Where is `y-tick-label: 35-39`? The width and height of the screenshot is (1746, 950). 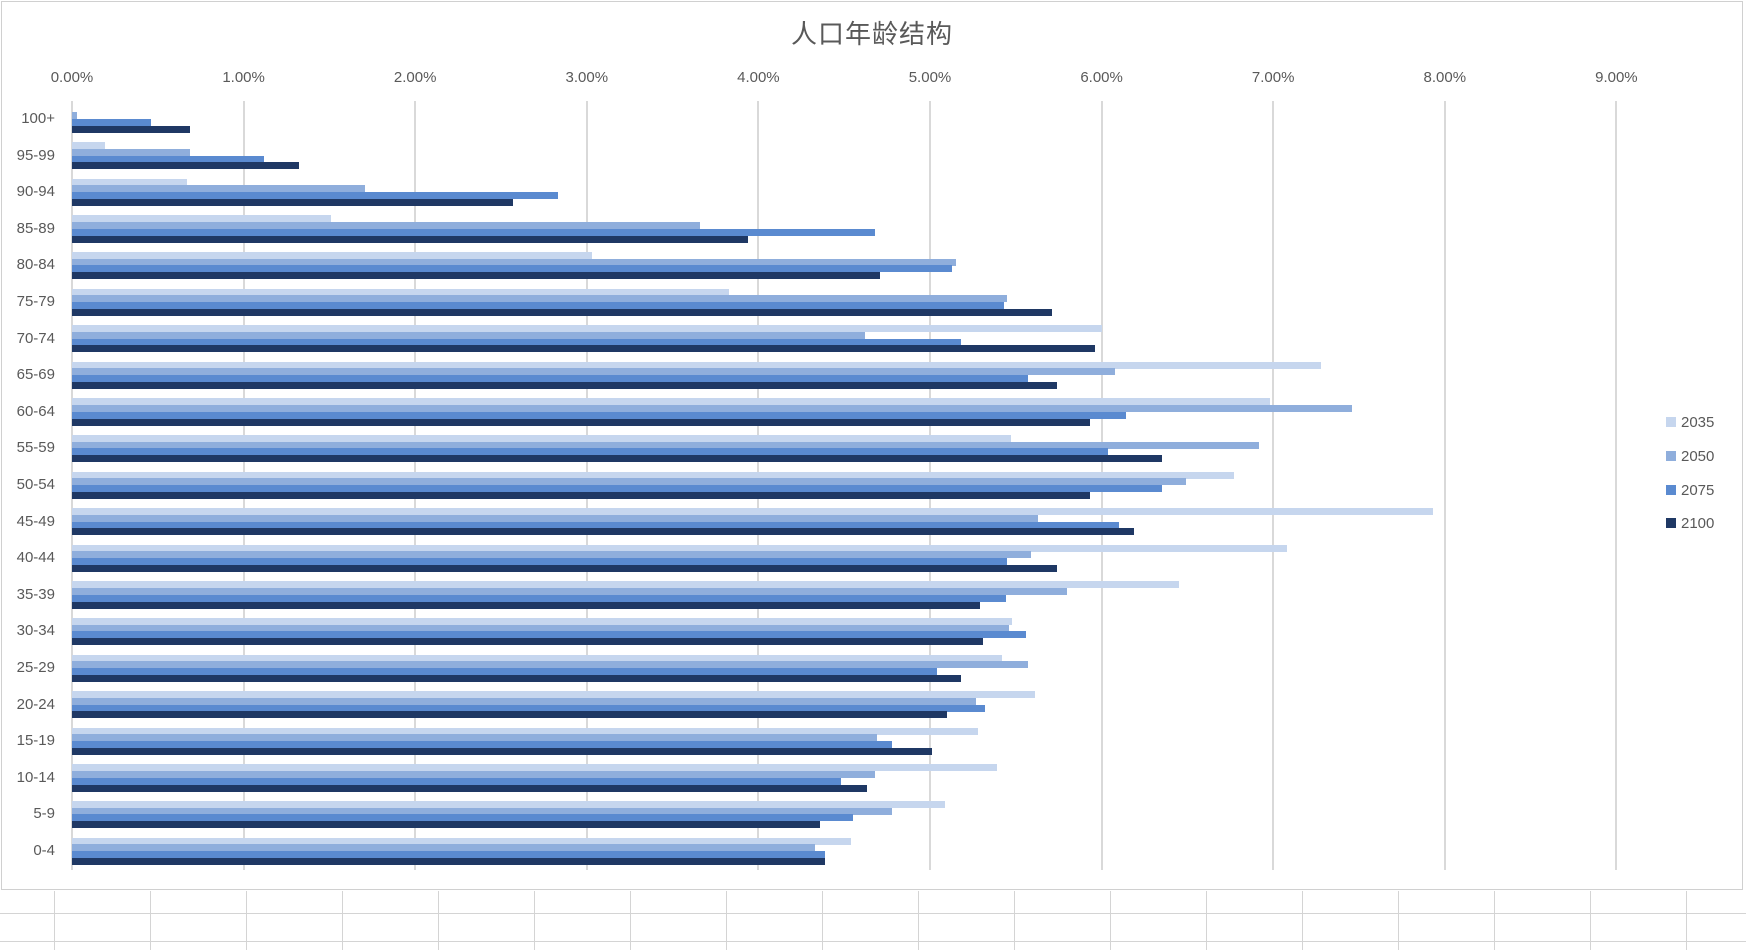
y-tick-label: 35-39 is located at coordinates (35, 594).